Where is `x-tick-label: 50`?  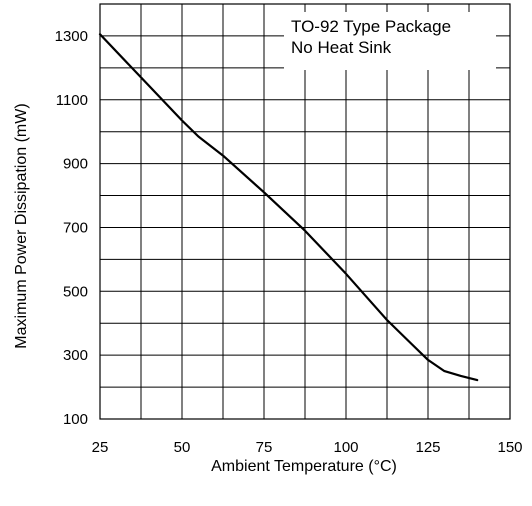
x-tick-label: 50 is located at coordinates (182, 447).